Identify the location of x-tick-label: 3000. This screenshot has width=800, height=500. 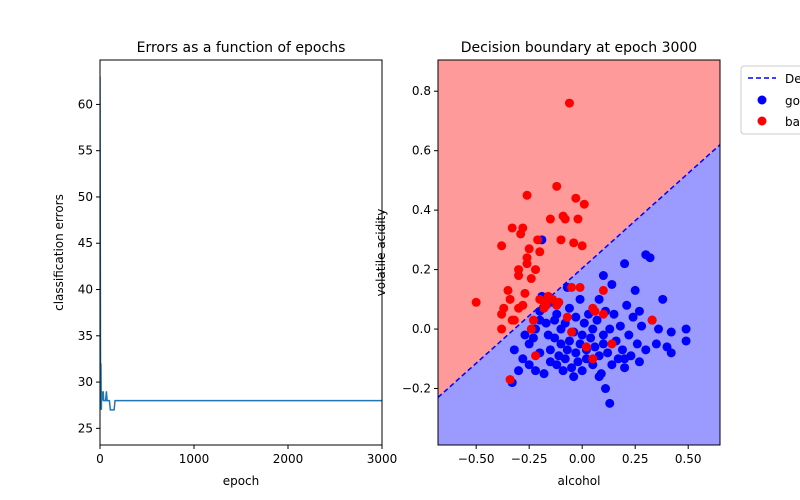
(382, 459).